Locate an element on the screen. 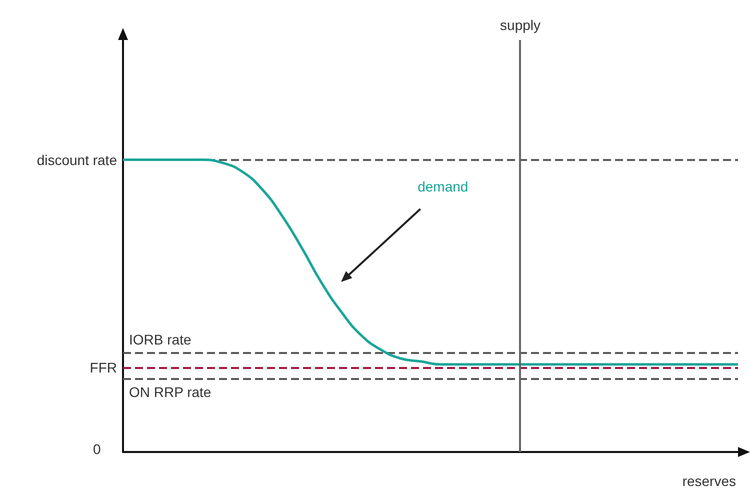  ref-line-label: discount rate is located at coordinates (77, 160).